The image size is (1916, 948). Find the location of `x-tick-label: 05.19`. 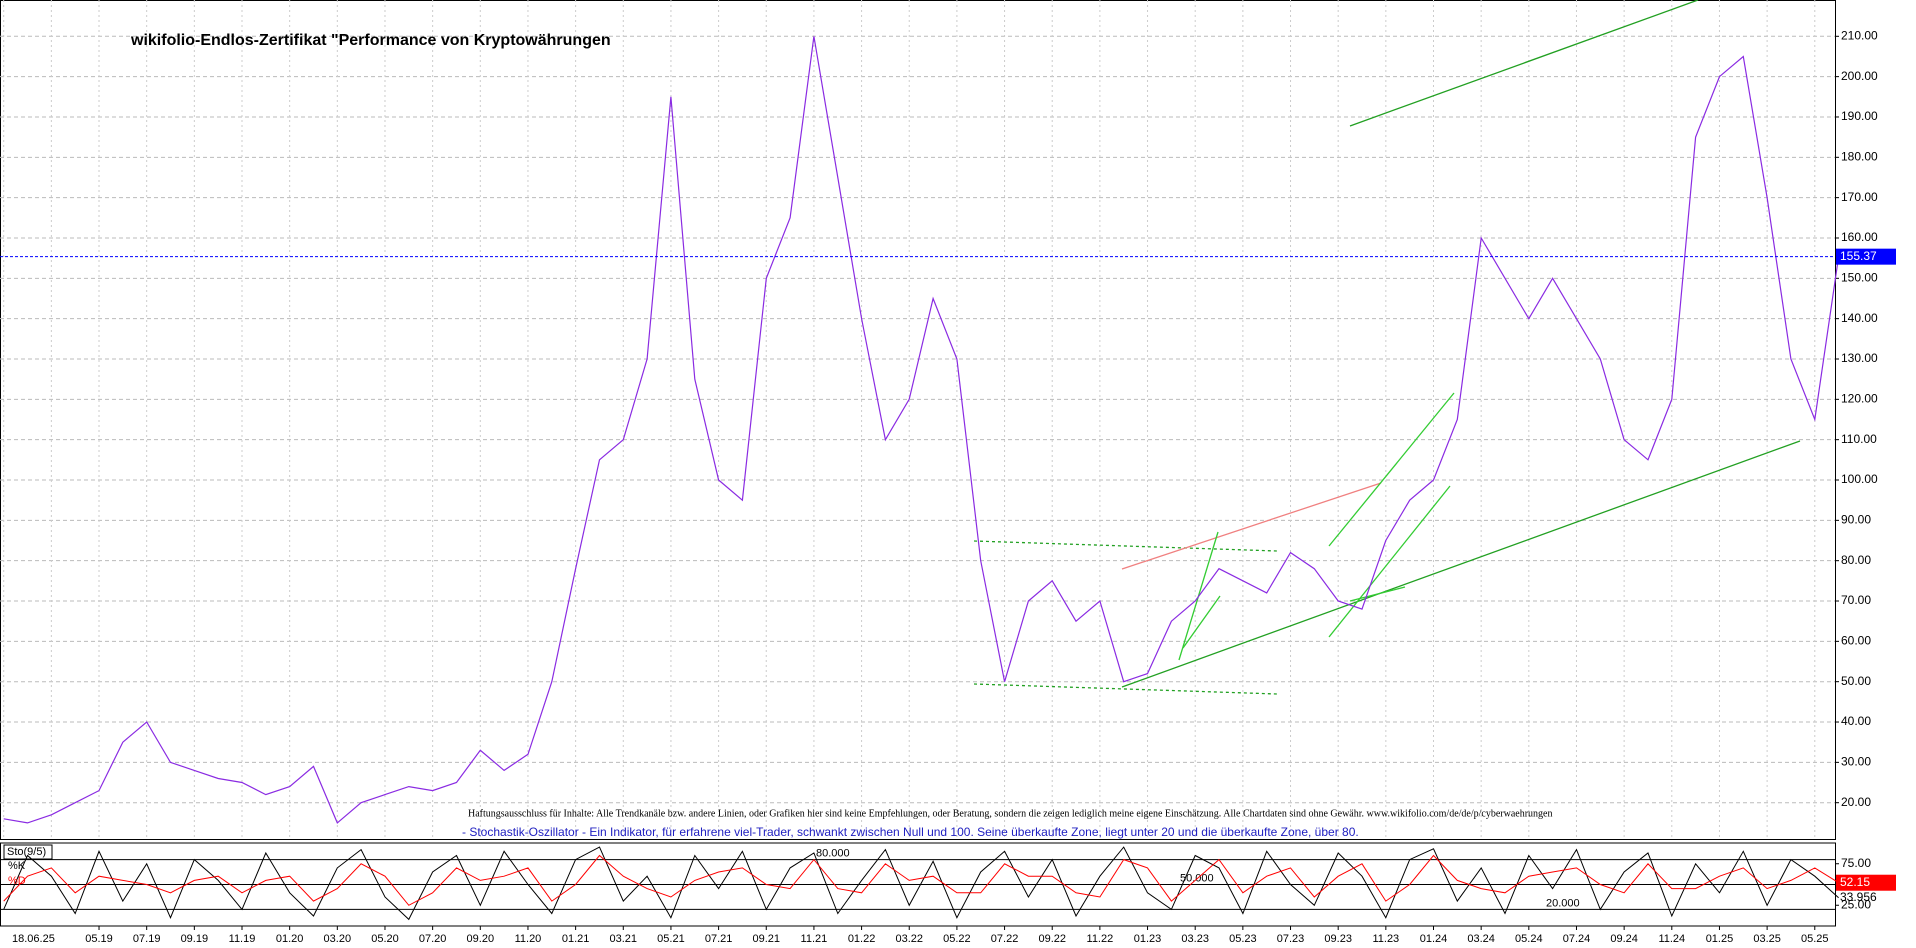

x-tick-label: 05.19 is located at coordinates (99, 939).